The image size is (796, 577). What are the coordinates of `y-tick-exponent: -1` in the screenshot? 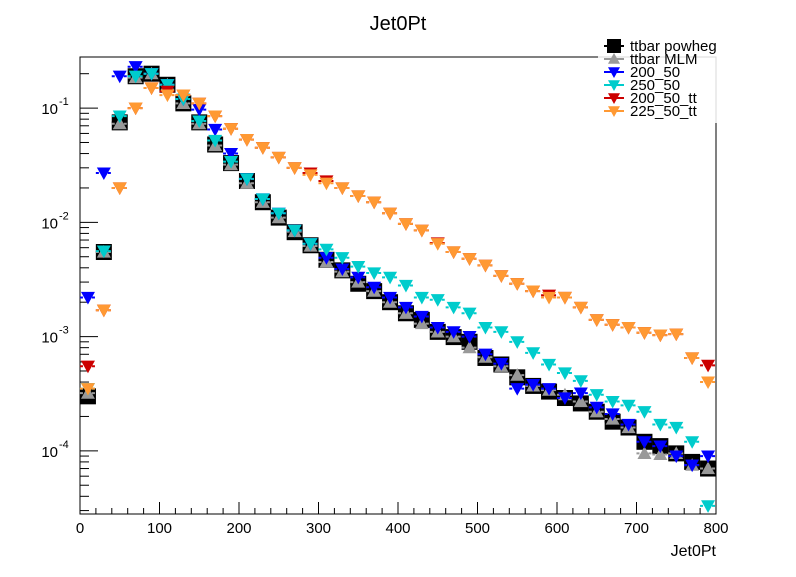 It's located at (64, 102).